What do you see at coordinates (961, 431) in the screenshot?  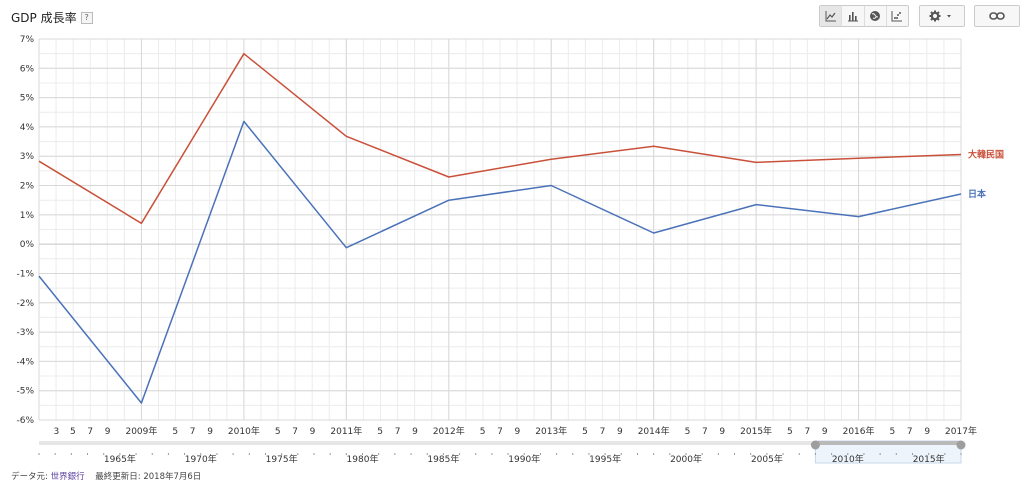 I see `x-tick-label: 2017年` at bounding box center [961, 431].